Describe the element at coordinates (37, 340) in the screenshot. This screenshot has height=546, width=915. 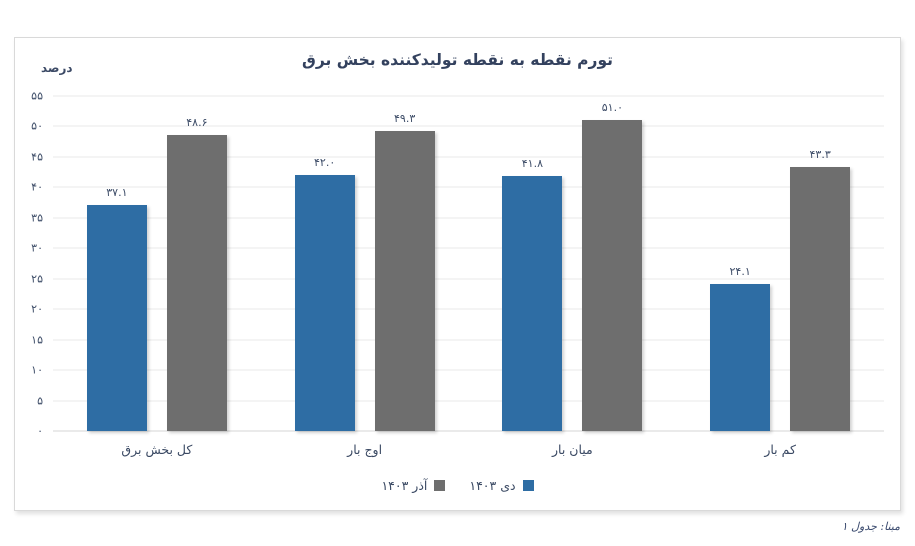
I see `y-tick-label: ۱۵` at that location.